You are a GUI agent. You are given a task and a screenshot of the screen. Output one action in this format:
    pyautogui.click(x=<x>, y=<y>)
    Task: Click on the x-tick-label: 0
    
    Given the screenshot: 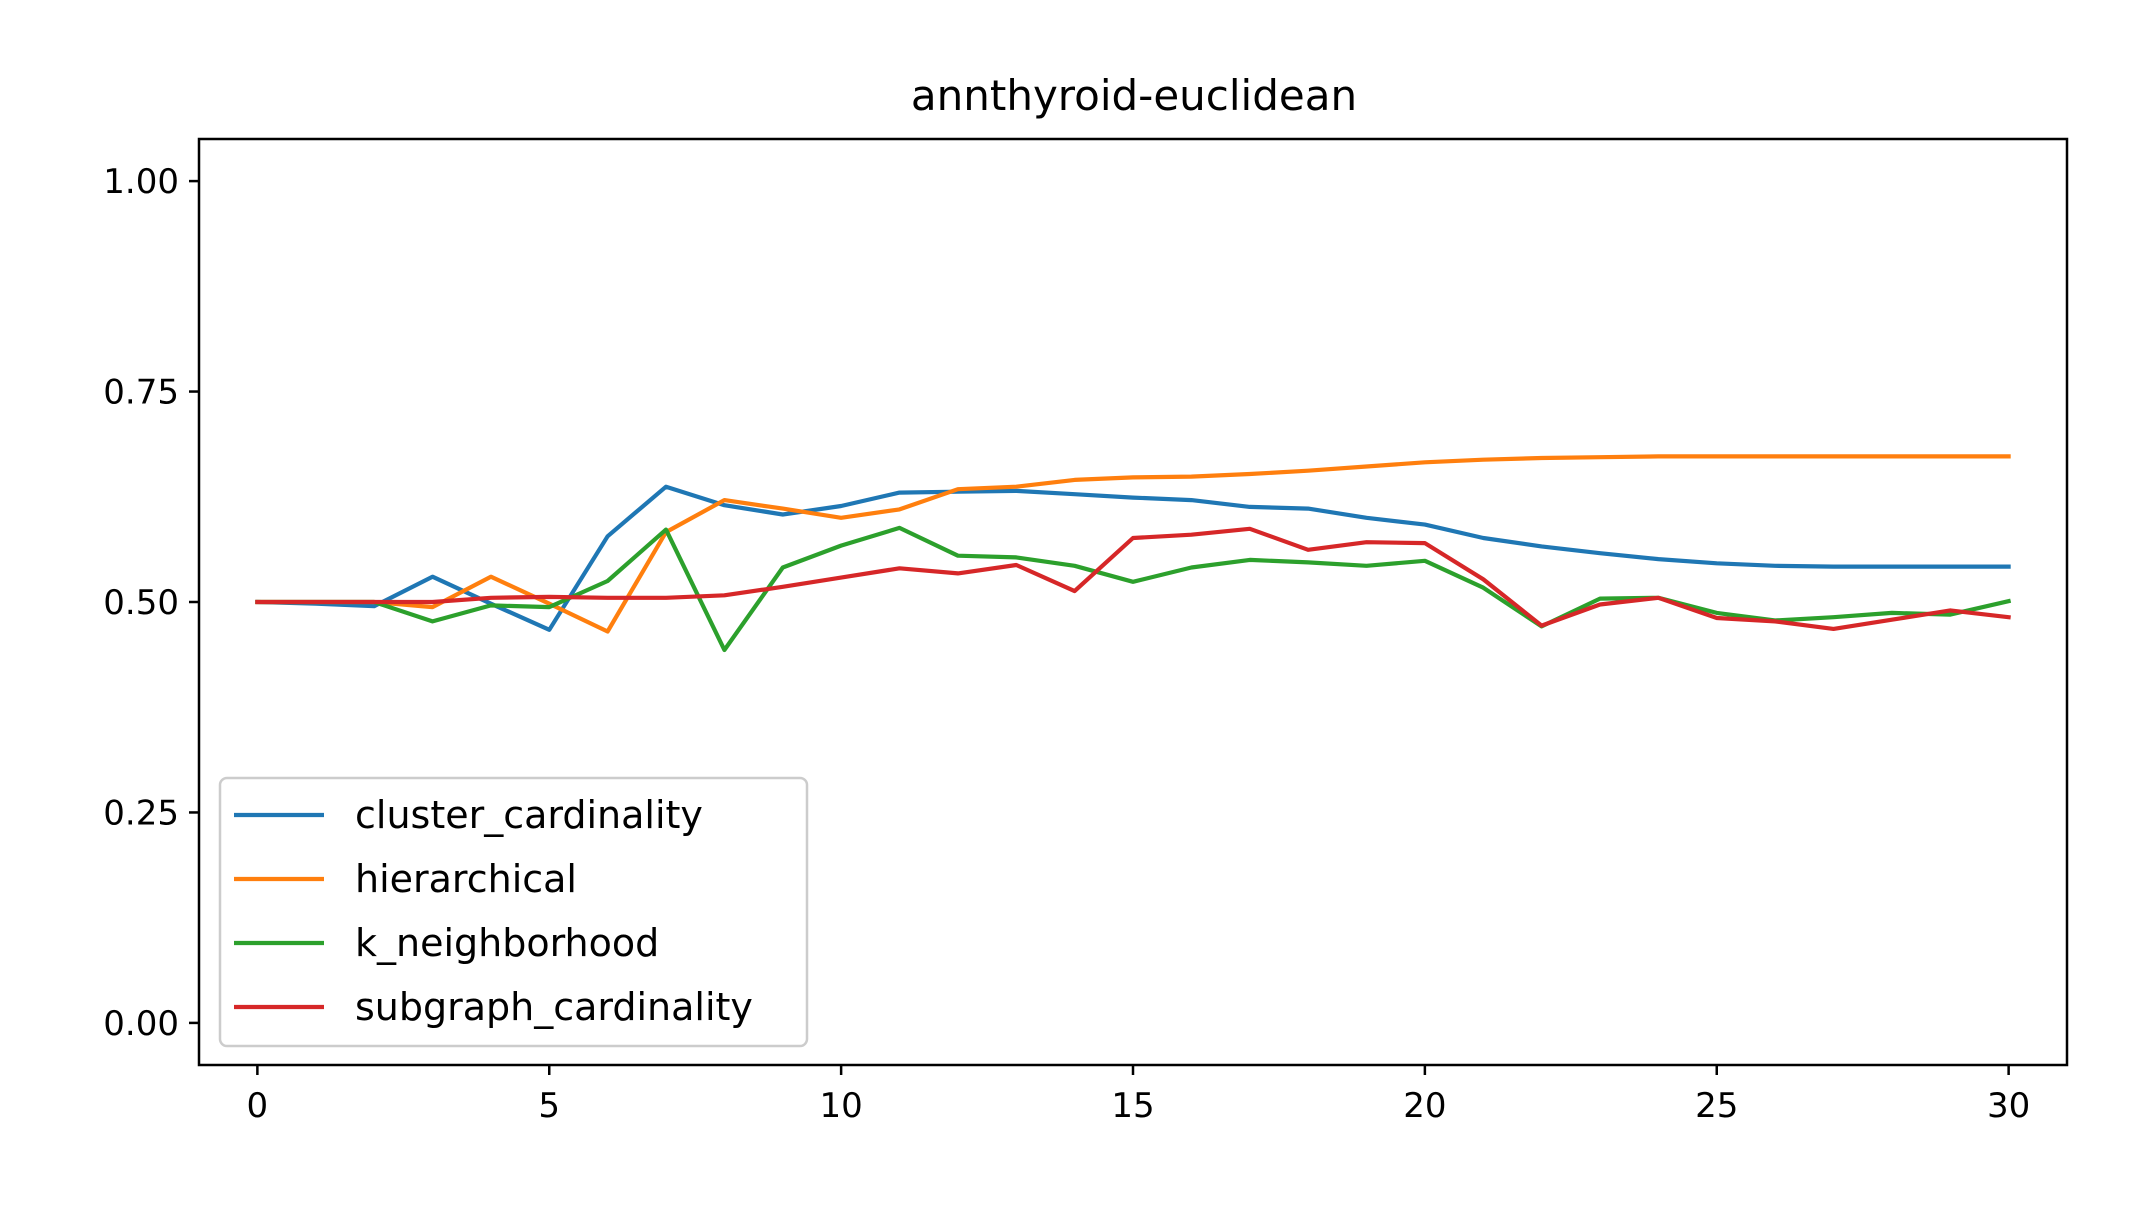 What is the action you would take?
    pyautogui.click(x=258, y=1106)
    